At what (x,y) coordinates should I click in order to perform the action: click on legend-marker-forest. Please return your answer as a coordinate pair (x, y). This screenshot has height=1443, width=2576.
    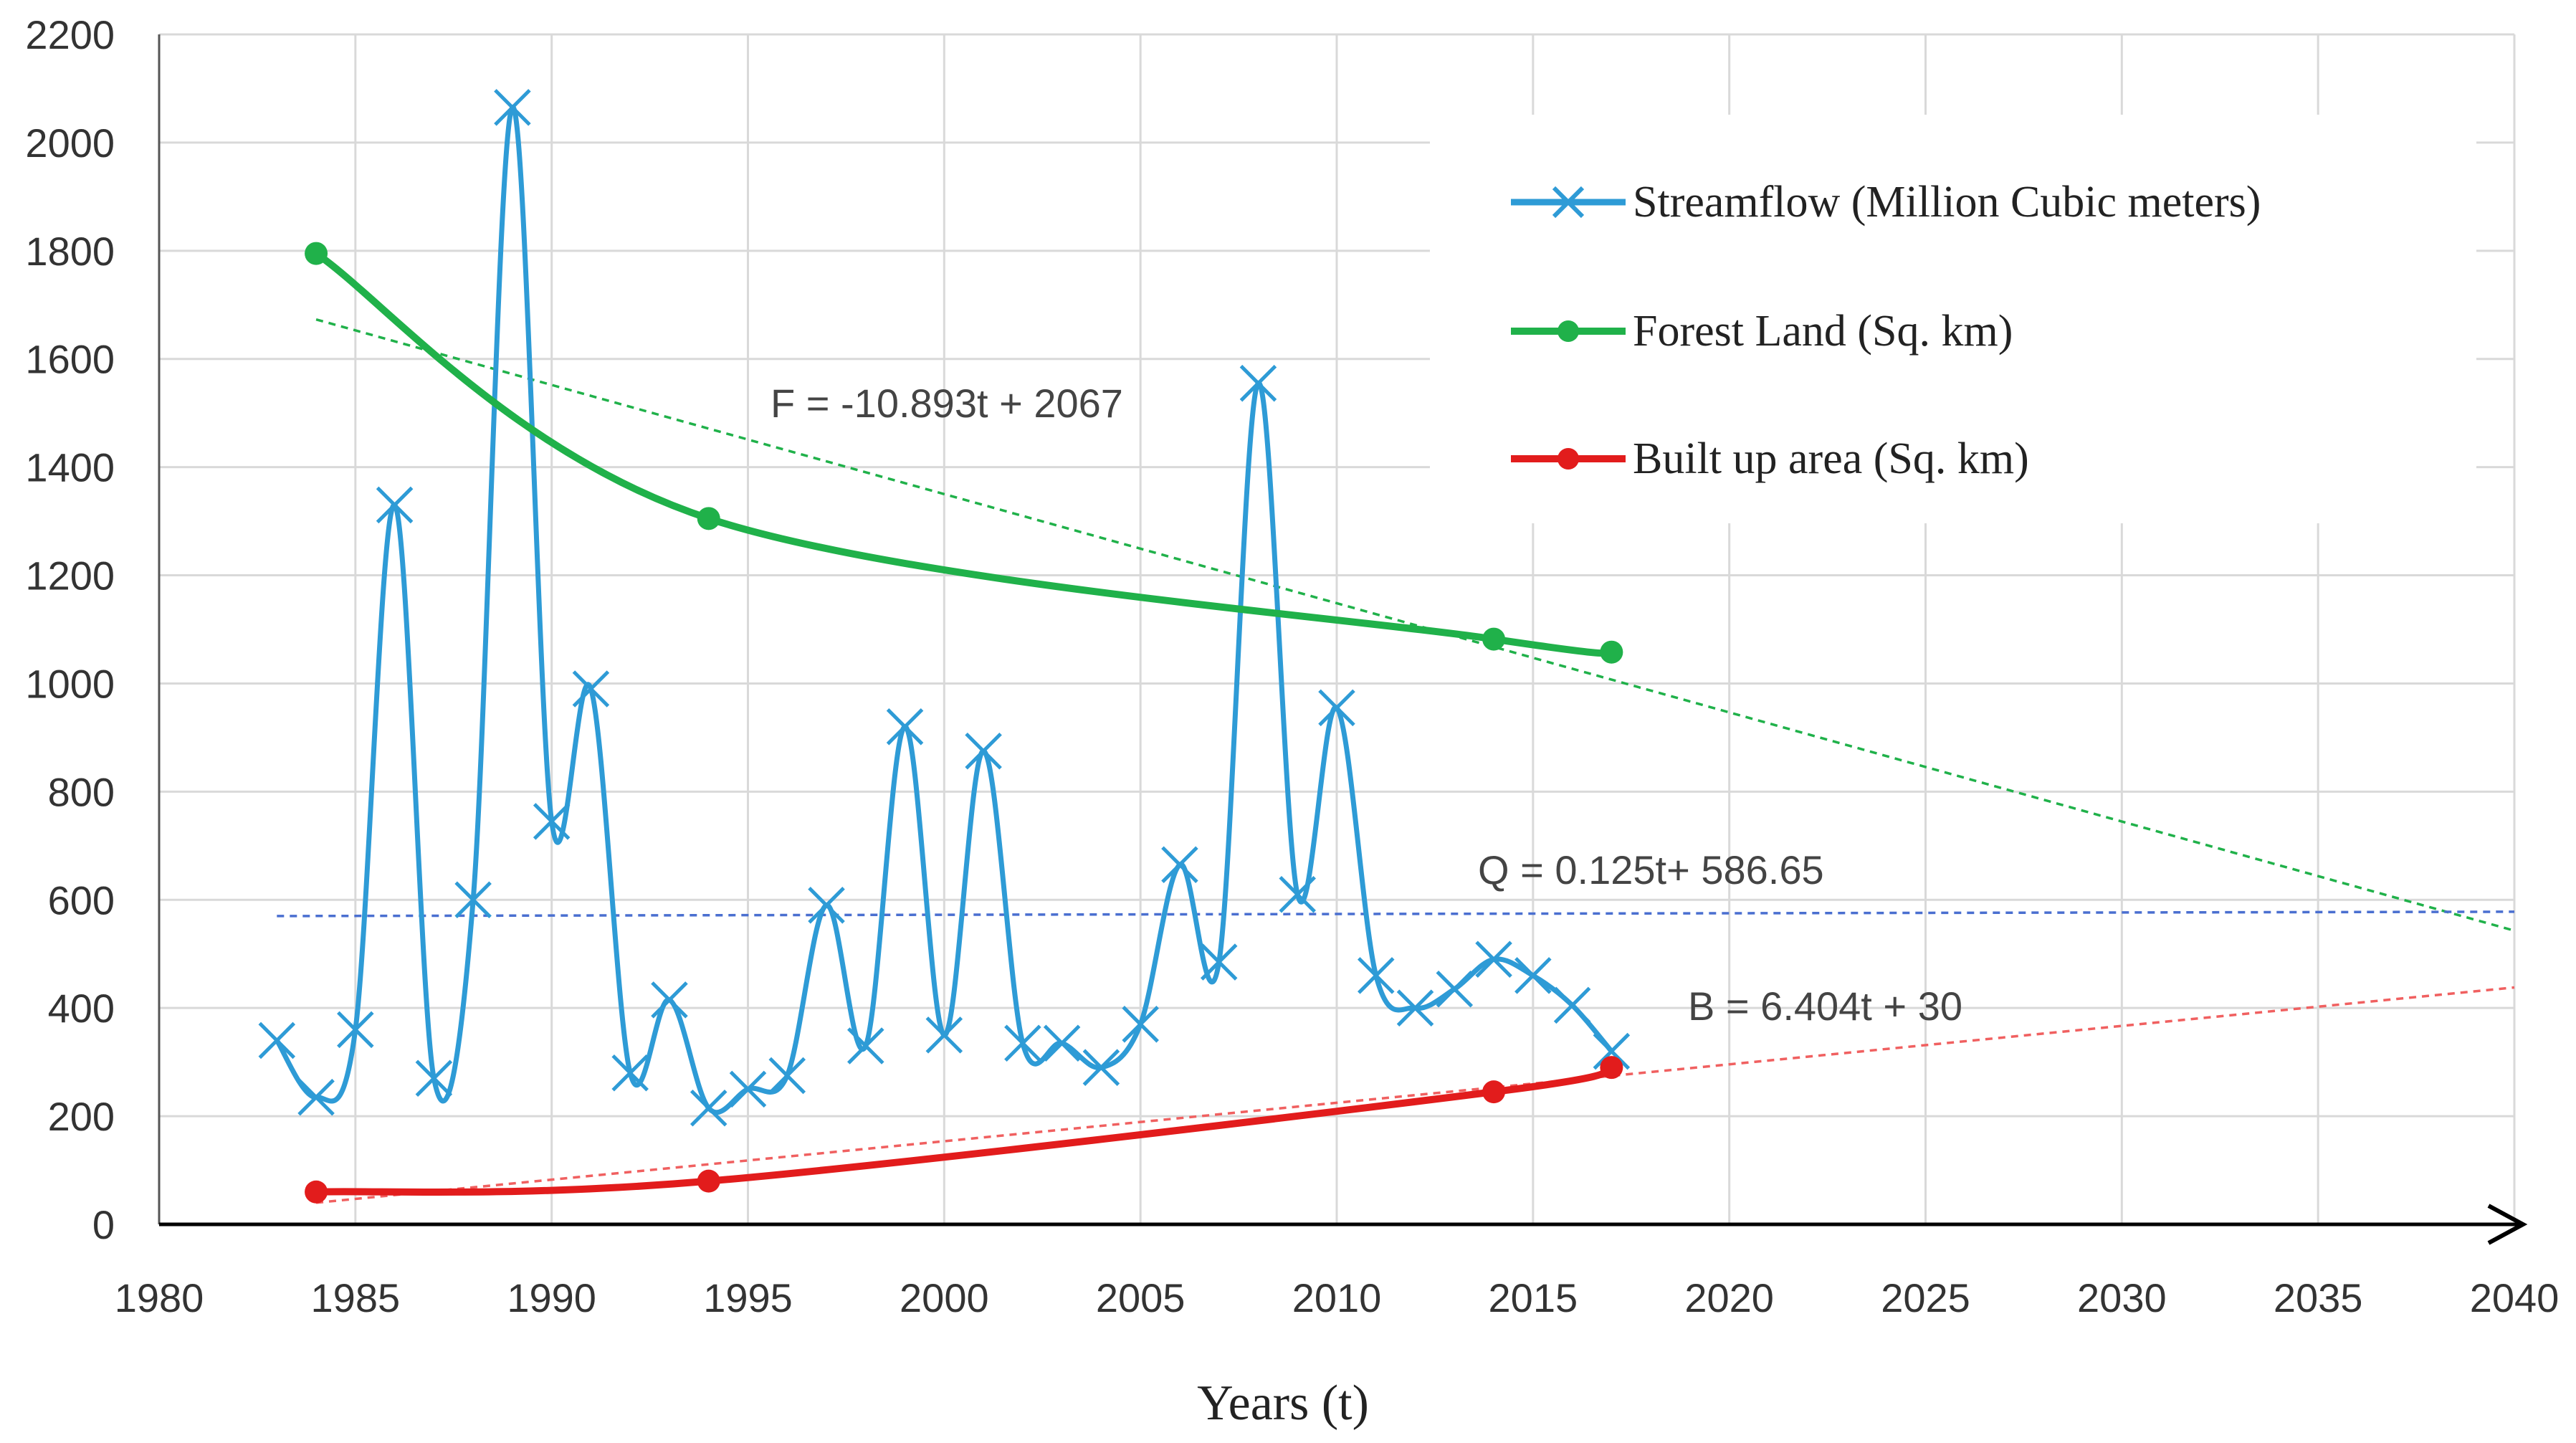
    Looking at the image, I should click on (1568, 331).